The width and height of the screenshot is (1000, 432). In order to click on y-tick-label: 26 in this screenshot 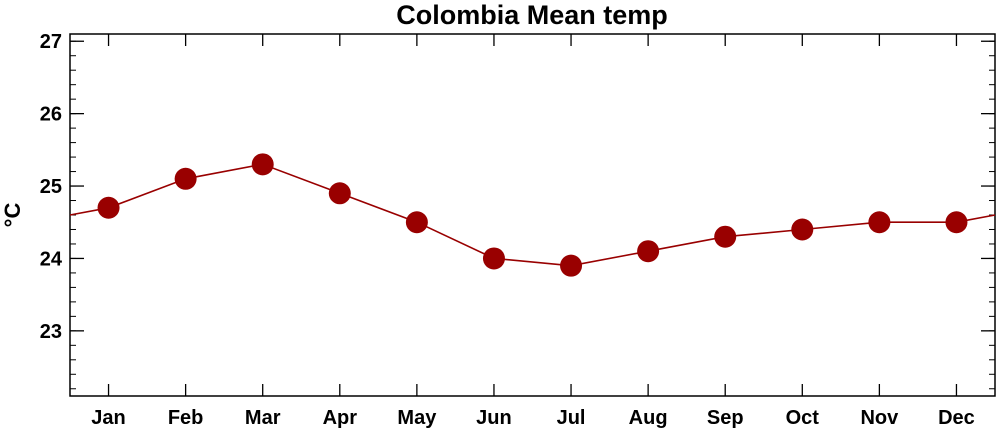, I will do `click(51, 115)`.